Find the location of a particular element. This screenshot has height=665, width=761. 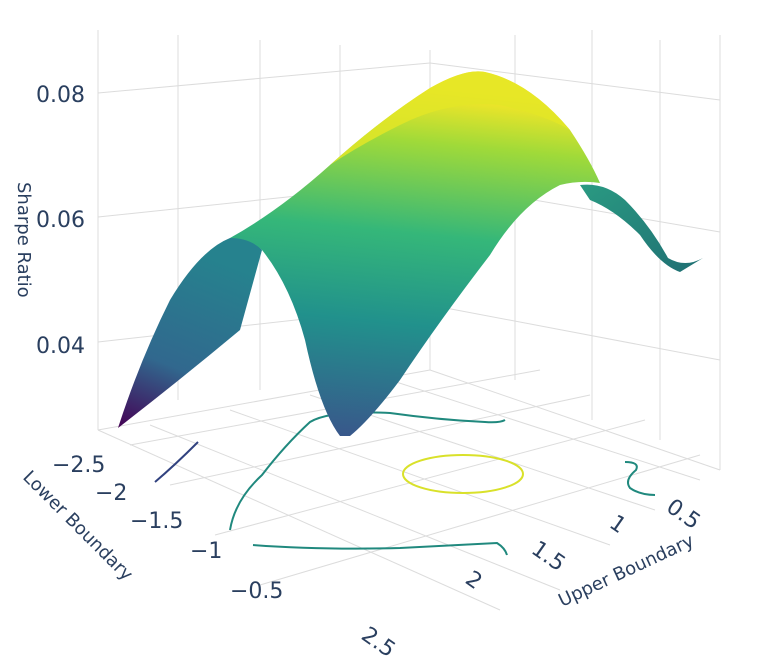

contour-low is located at coordinates (176, 462).